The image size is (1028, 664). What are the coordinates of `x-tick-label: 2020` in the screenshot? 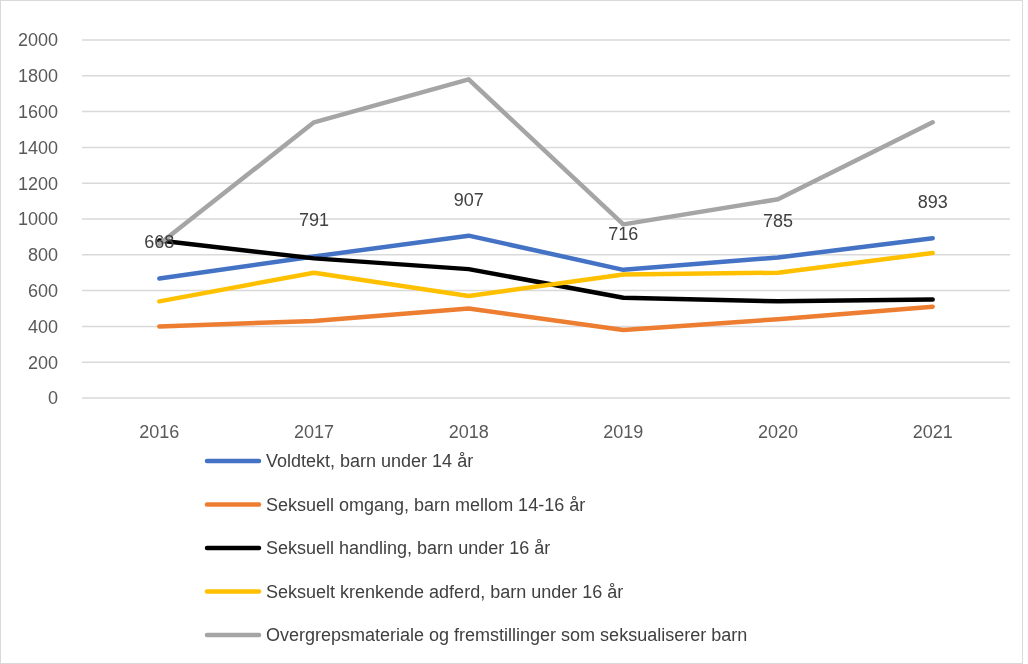 It's located at (778, 432).